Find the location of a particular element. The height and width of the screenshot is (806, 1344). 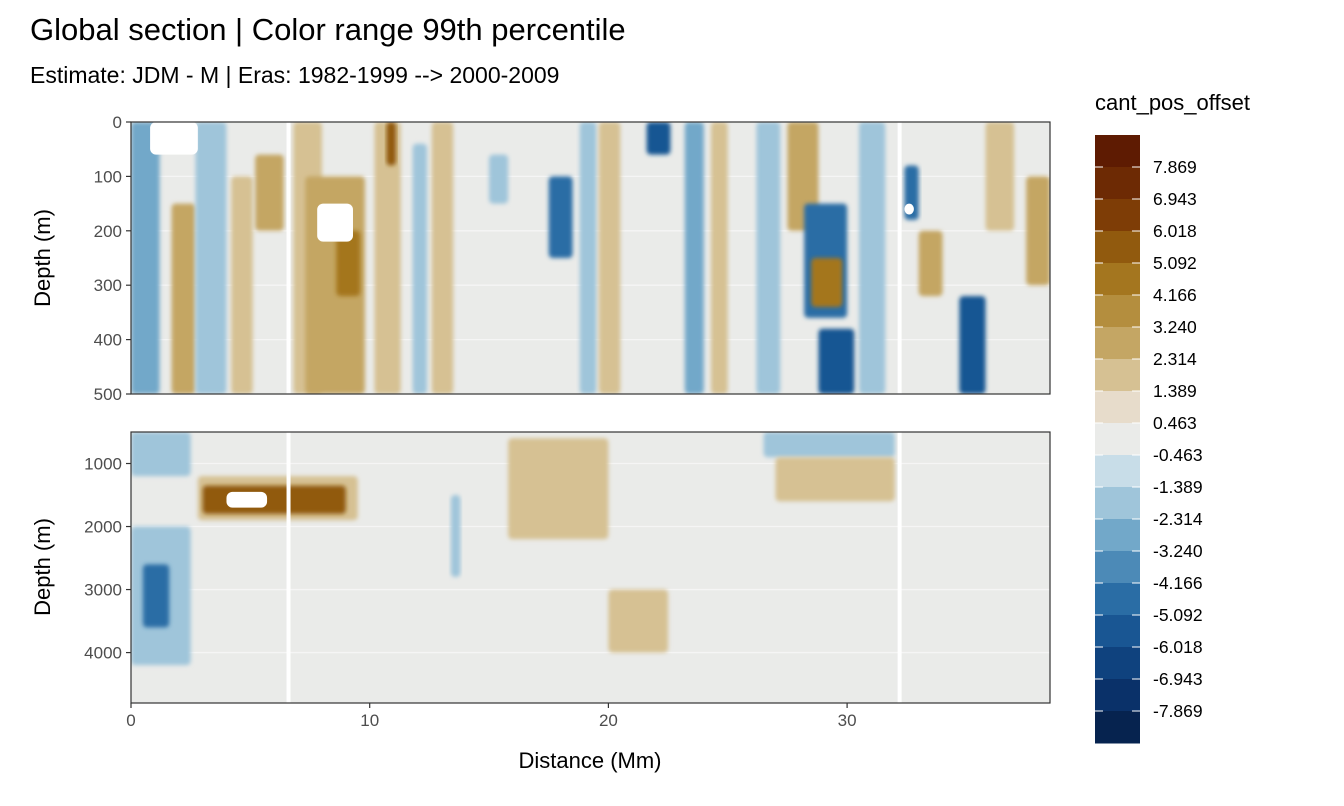

x-axis: 0 10 20 30 is located at coordinates (491, 716).